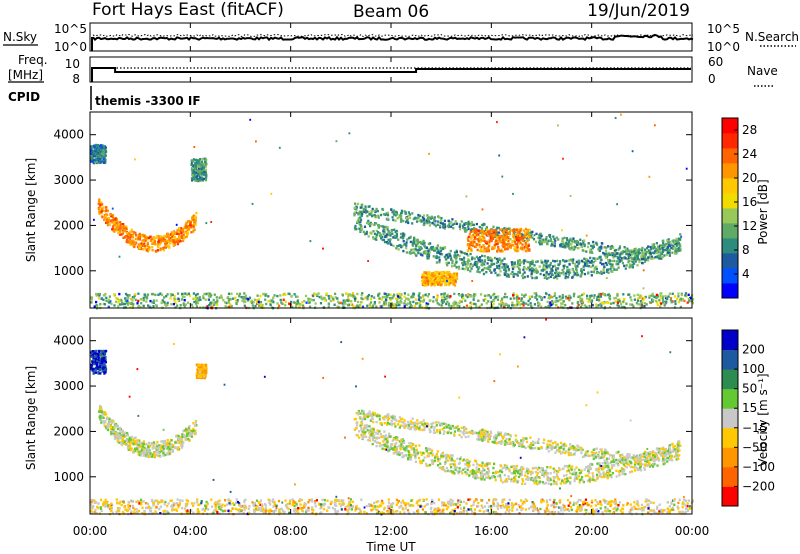  I want to click on power-ylabel: Slant Range [km], so click(31, 210).